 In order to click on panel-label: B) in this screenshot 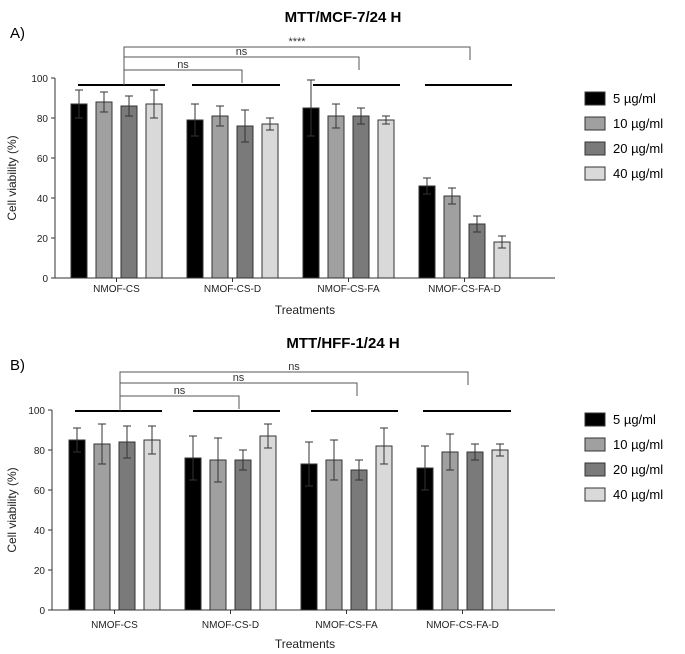, I will do `click(17, 365)`.